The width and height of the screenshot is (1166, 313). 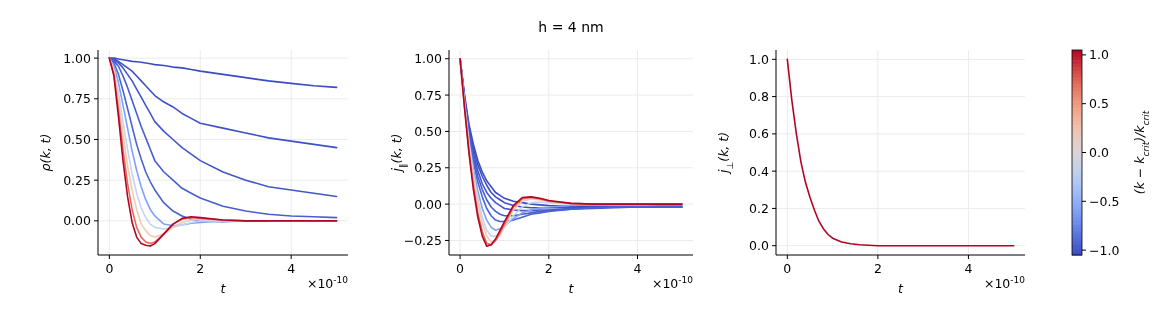 What do you see at coordinates (45, 152) in the screenshot?
I see `y-axis-title: ρ(k, t)` at bounding box center [45, 152].